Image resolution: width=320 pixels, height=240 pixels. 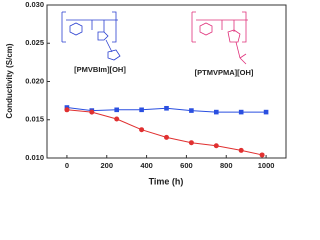 What do you see at coordinates (186, 165) in the screenshot?
I see `x-tick-label: 600` at bounding box center [186, 165].